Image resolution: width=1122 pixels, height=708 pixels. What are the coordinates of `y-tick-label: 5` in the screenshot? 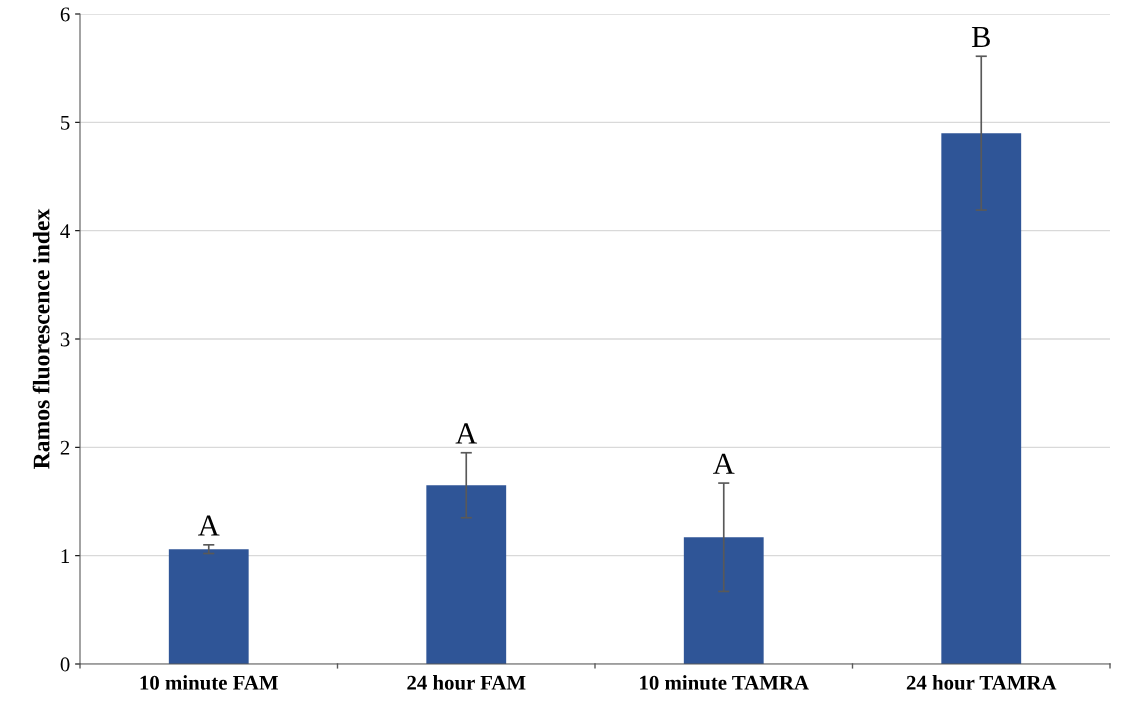 It's located at (65, 122).